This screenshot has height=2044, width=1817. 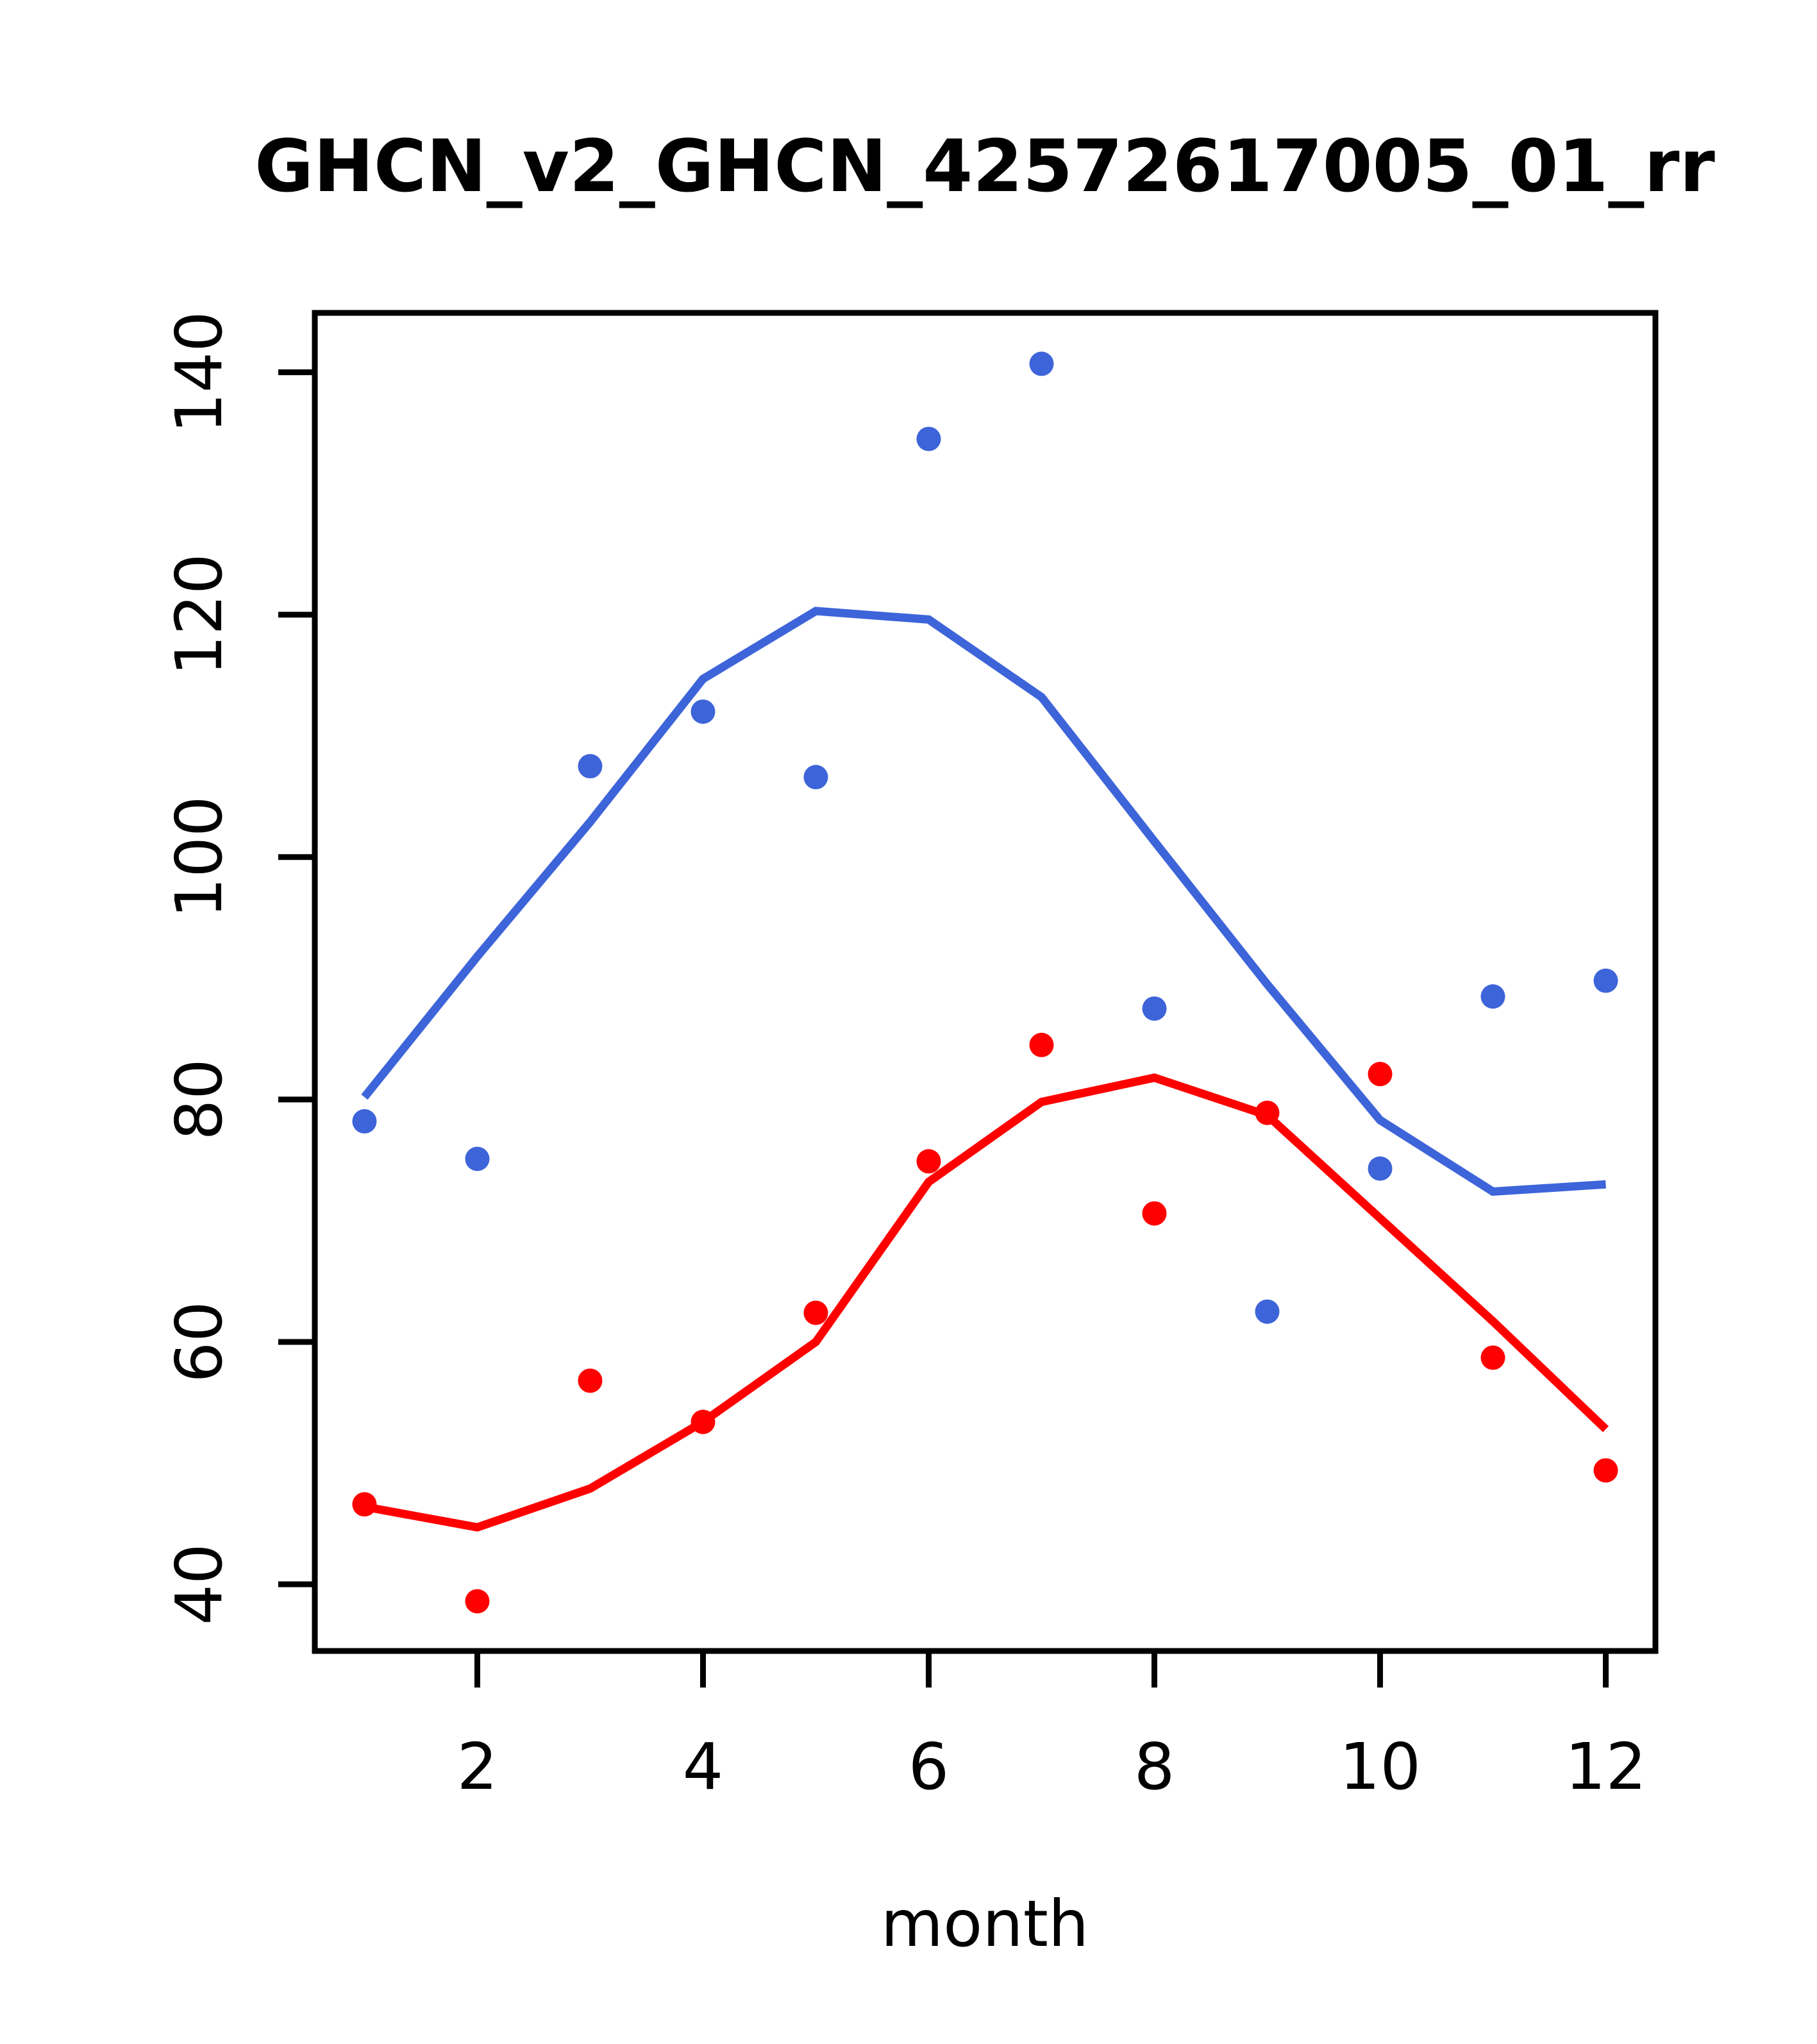 What do you see at coordinates (477, 1766) in the screenshot?
I see `x-tick-label: 2` at bounding box center [477, 1766].